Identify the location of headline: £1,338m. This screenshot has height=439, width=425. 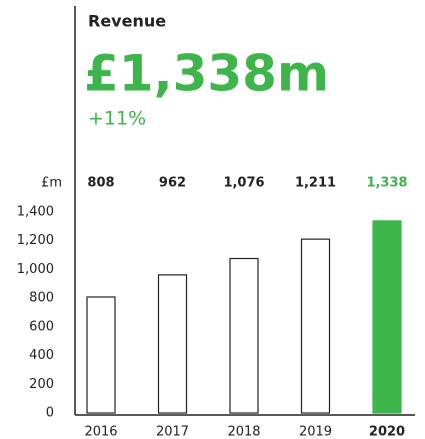
(206, 74).